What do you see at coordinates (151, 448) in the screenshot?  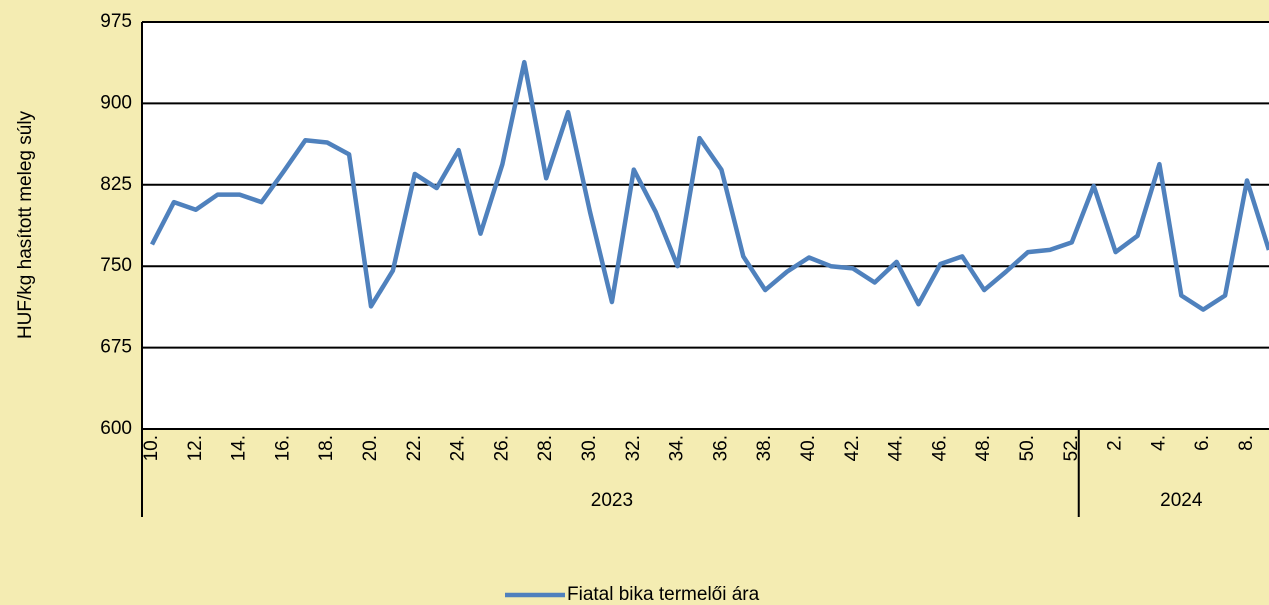 I see `x-tick-label: 10.` at bounding box center [151, 448].